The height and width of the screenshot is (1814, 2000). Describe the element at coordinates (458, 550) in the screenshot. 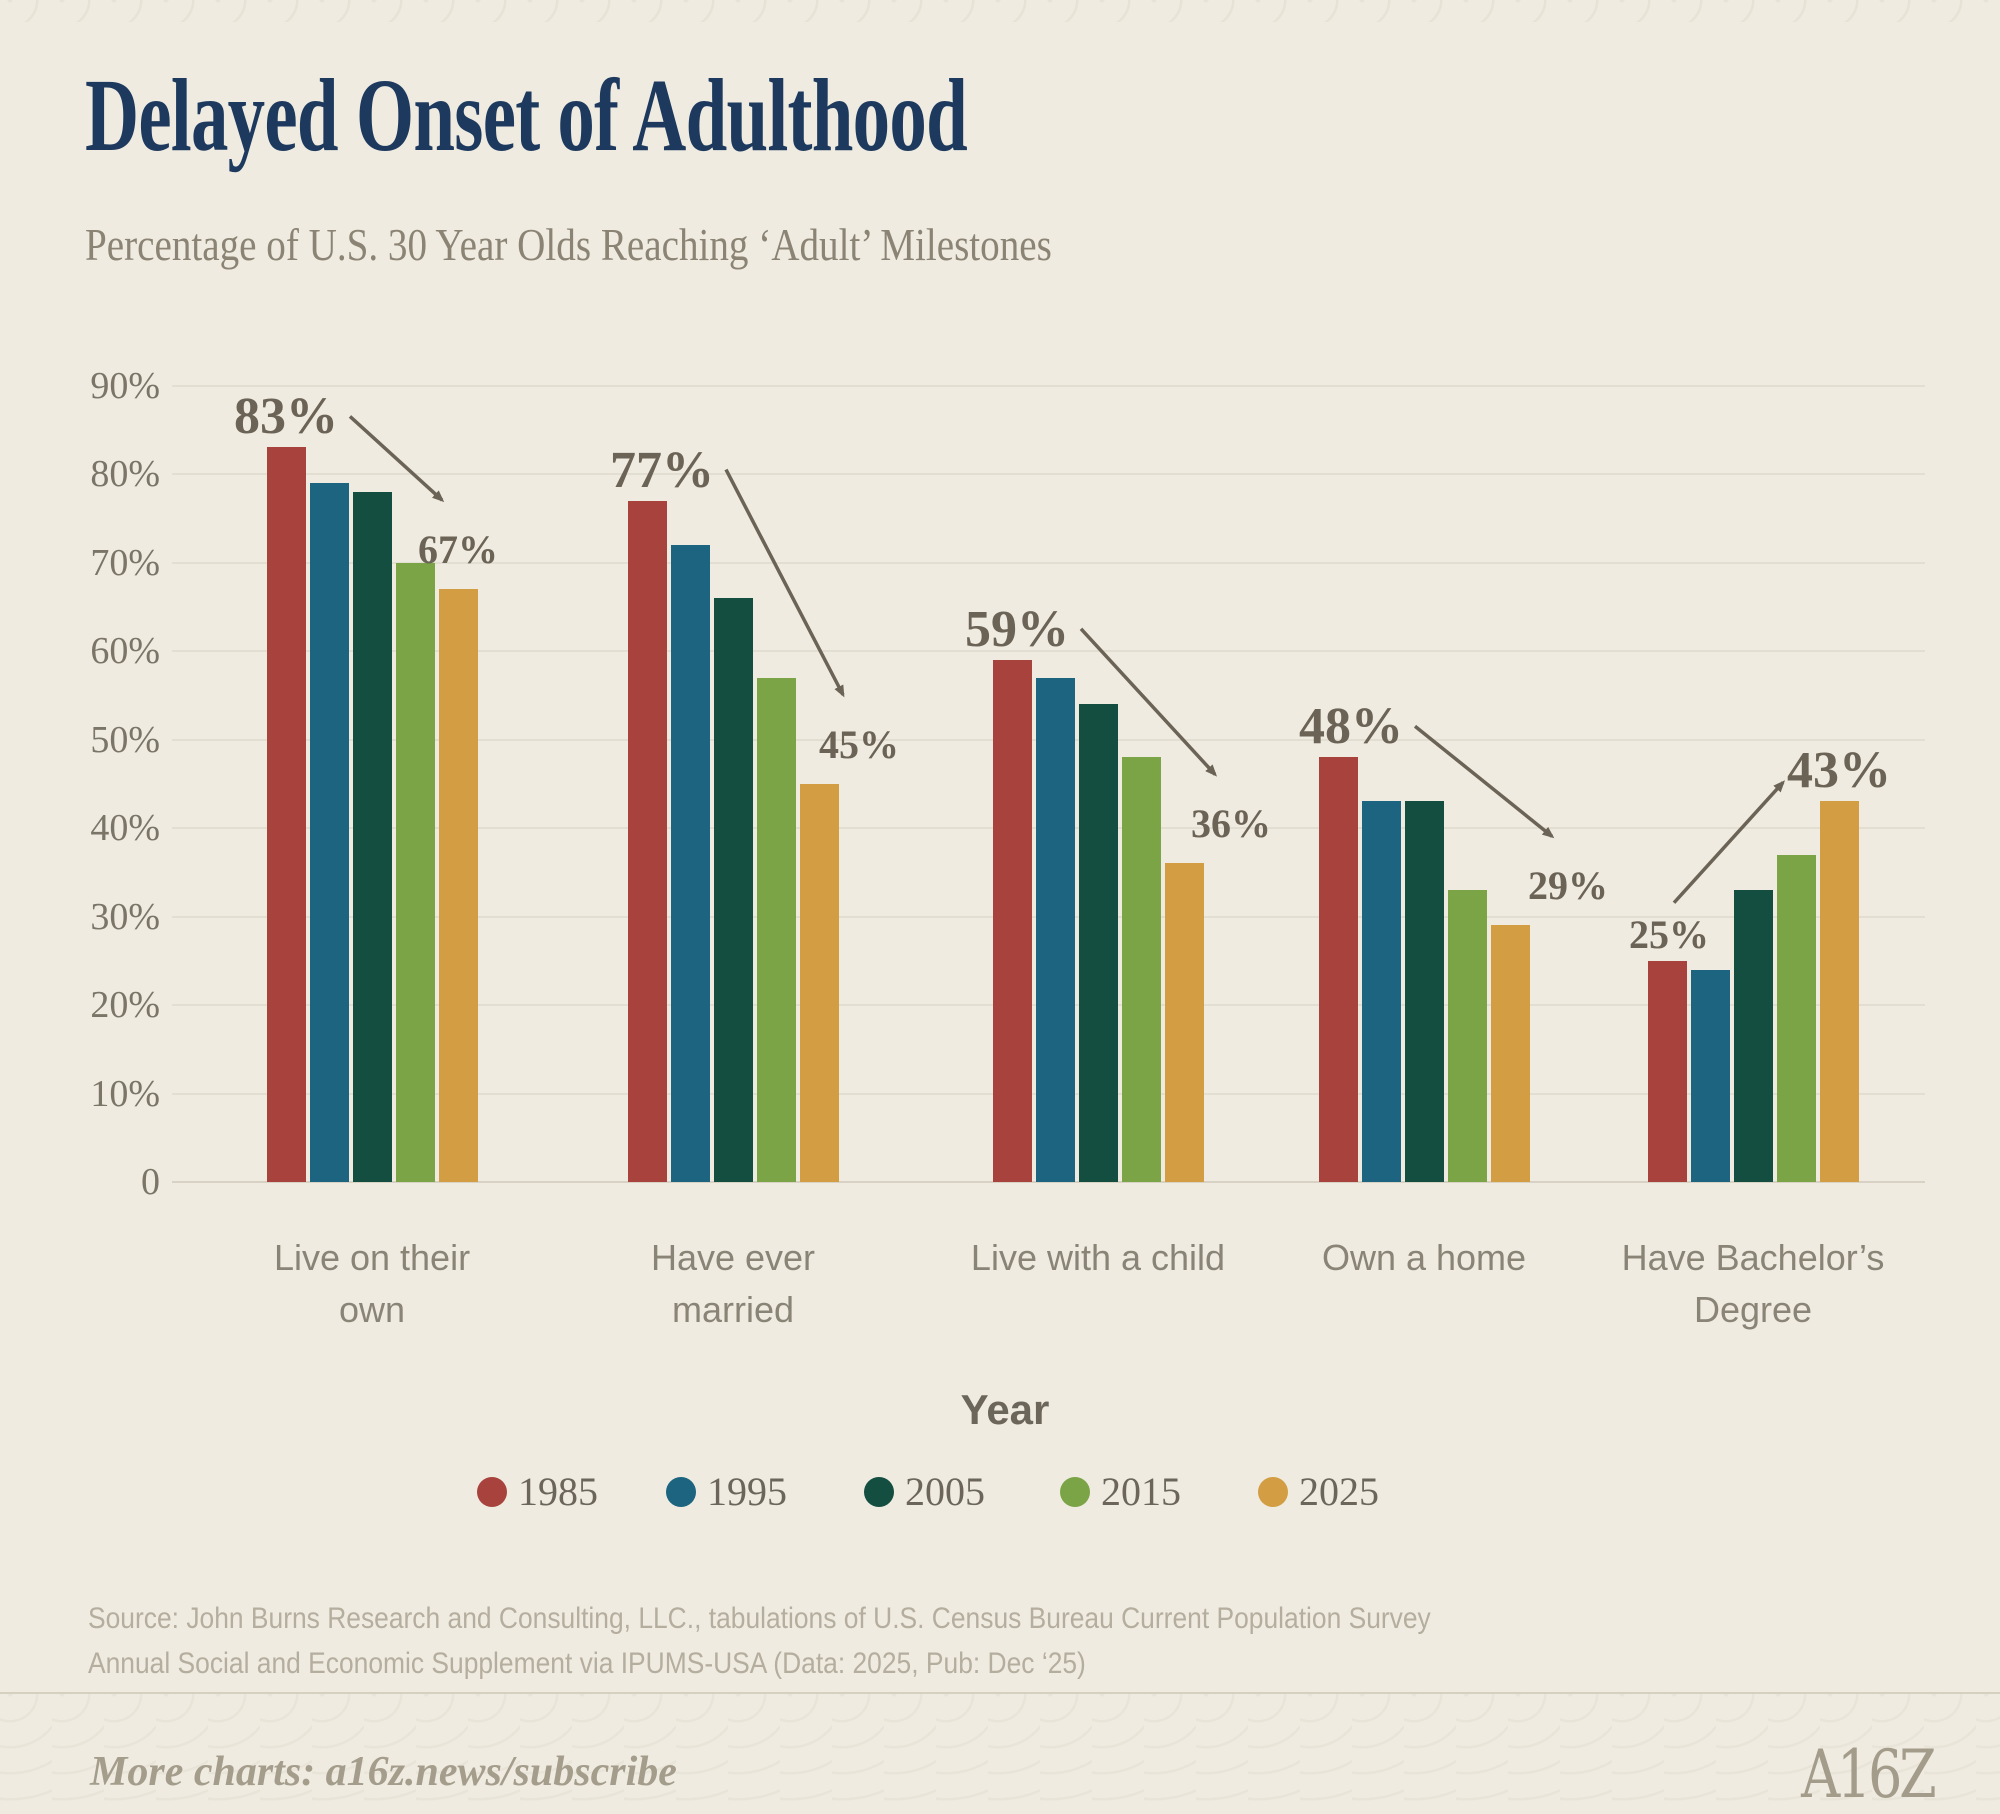

I see `value-label: 67%` at that location.